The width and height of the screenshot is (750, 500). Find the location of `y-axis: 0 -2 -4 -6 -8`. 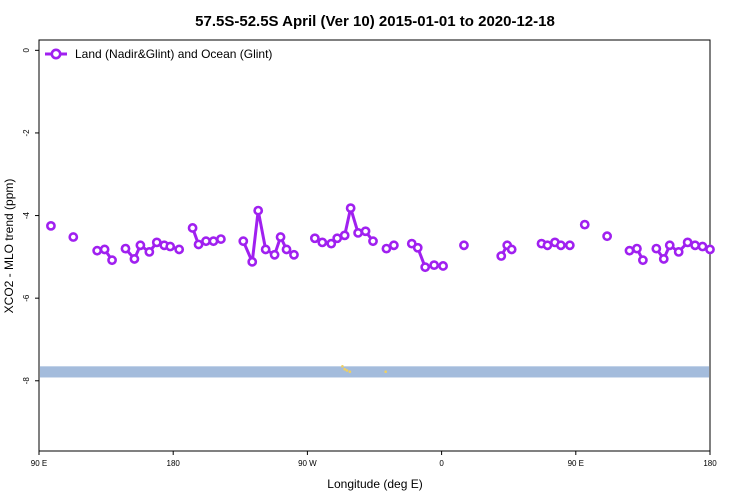

y-axis: 0 -2 -4 -6 -8 is located at coordinates (30, 216).